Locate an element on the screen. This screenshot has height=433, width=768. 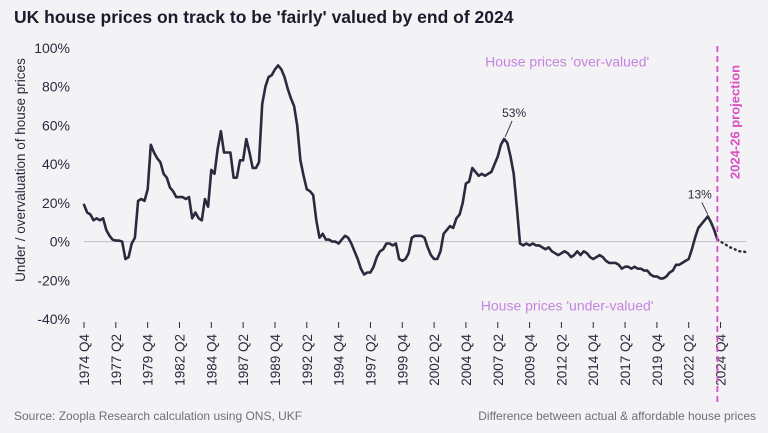
y-tick-label: -20% is located at coordinates (53, 280).